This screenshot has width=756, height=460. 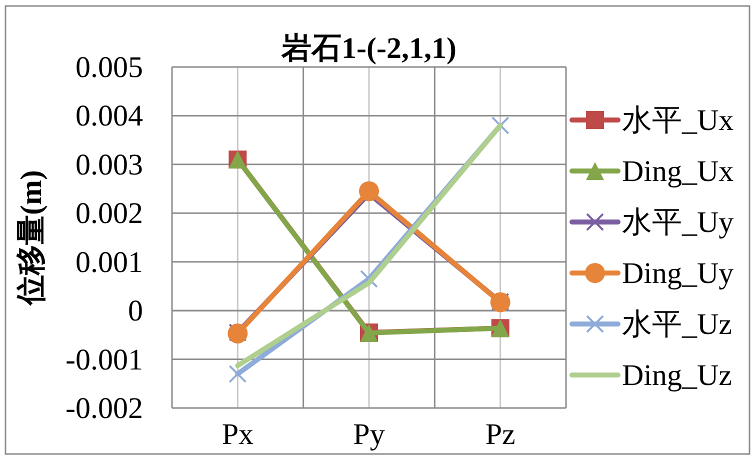 I want to click on x-tick-label: Pz, so click(x=500, y=434).